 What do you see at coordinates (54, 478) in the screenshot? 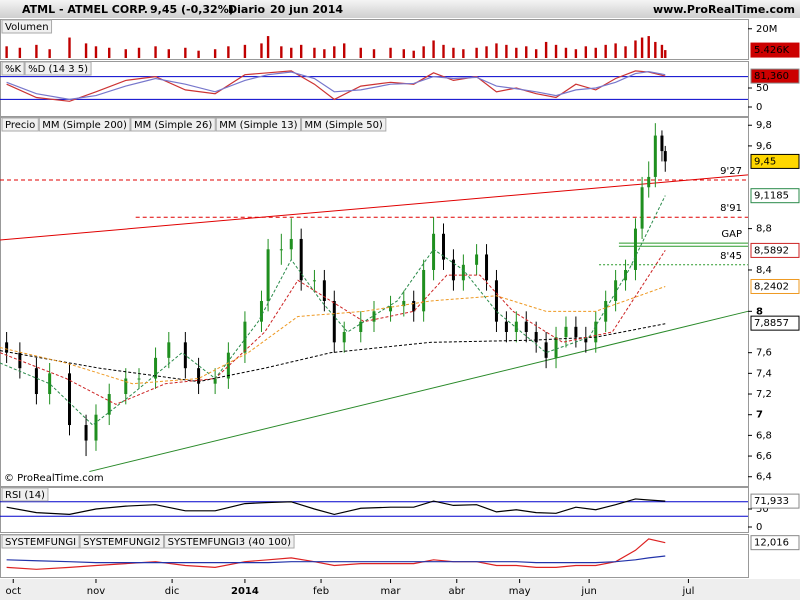
I see `copyright: © ProRealTime.com` at bounding box center [54, 478].